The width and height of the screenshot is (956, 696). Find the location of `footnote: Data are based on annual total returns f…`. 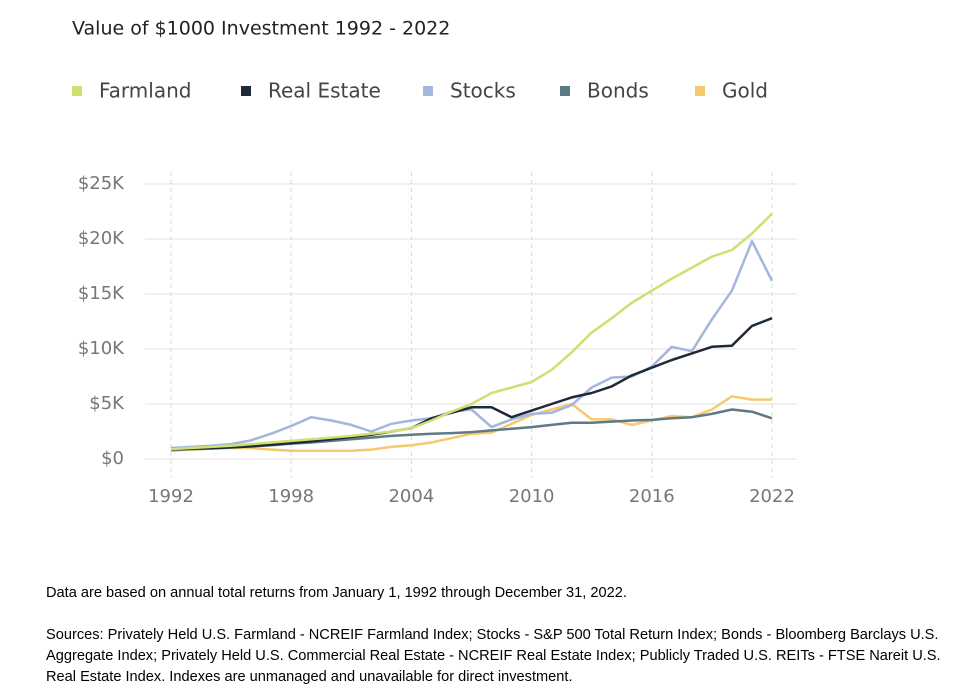

footnote: Data are based on annual total returns f… is located at coordinates (336, 593).